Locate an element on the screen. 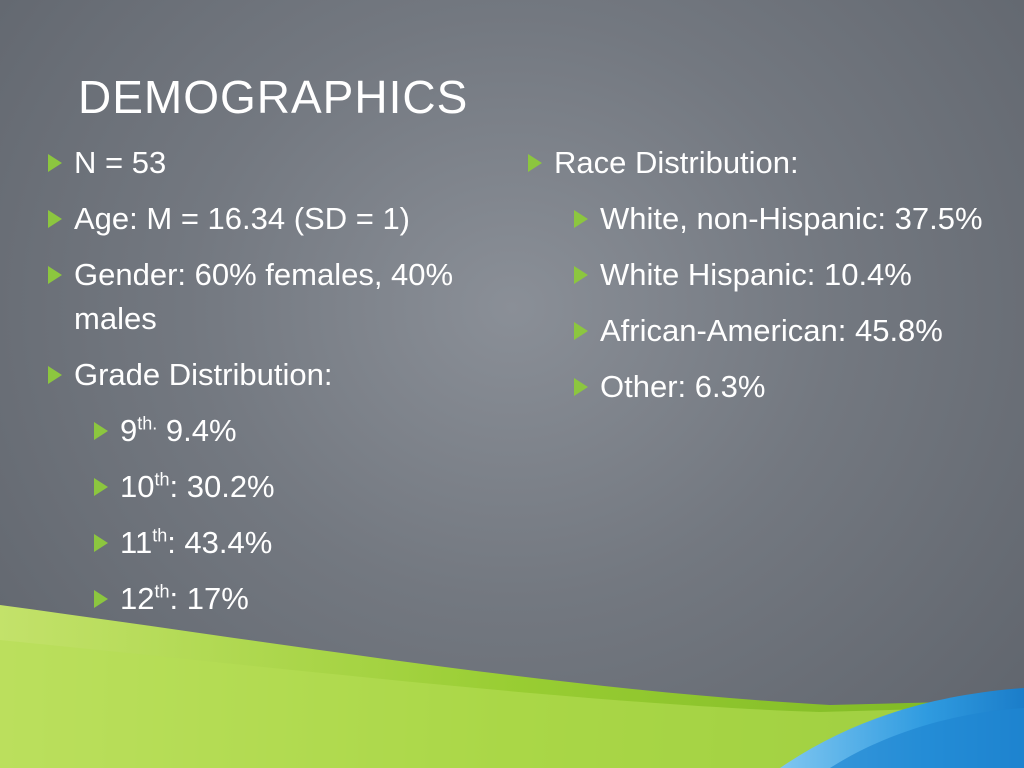 Image resolution: width=1024 pixels, height=768 pixels. race-item: Other: 6.3% is located at coordinates (786, 387).